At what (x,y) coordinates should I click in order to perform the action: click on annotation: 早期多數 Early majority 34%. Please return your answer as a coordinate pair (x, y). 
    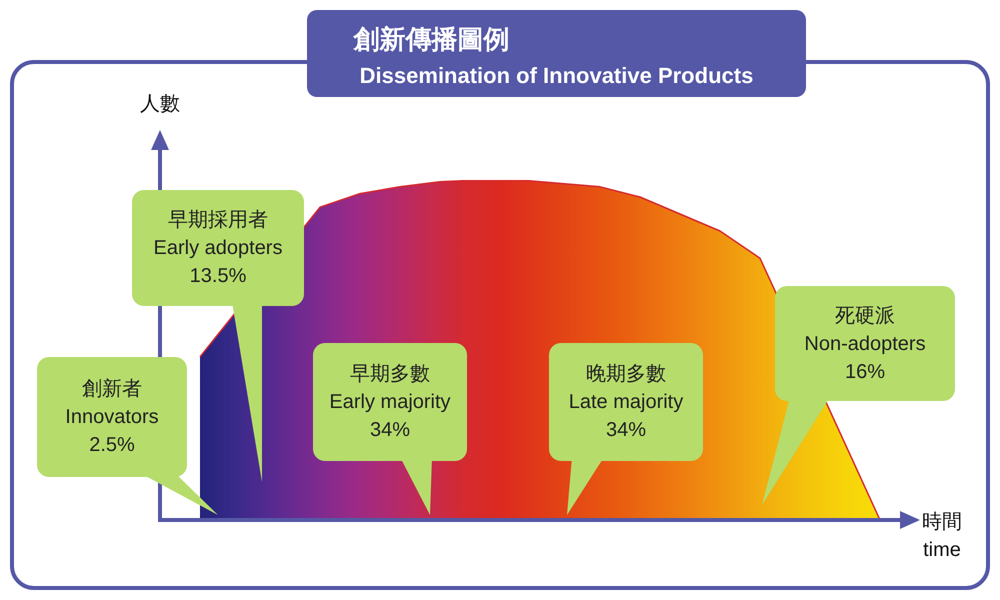
    Looking at the image, I should click on (390, 402).